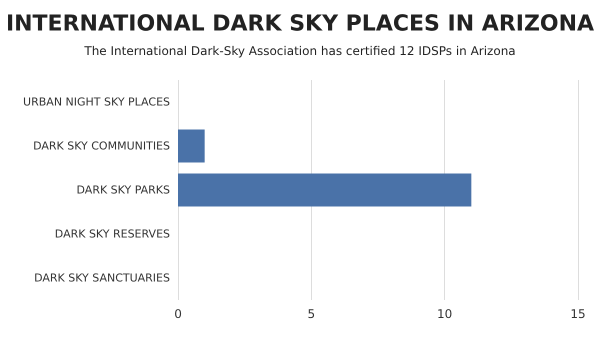 The image size is (600, 338). Describe the element at coordinates (300, 24) in the screenshot. I see `chart-title: INTERNATIONAL DARK SKY PLACES IN ARIZONA` at that location.